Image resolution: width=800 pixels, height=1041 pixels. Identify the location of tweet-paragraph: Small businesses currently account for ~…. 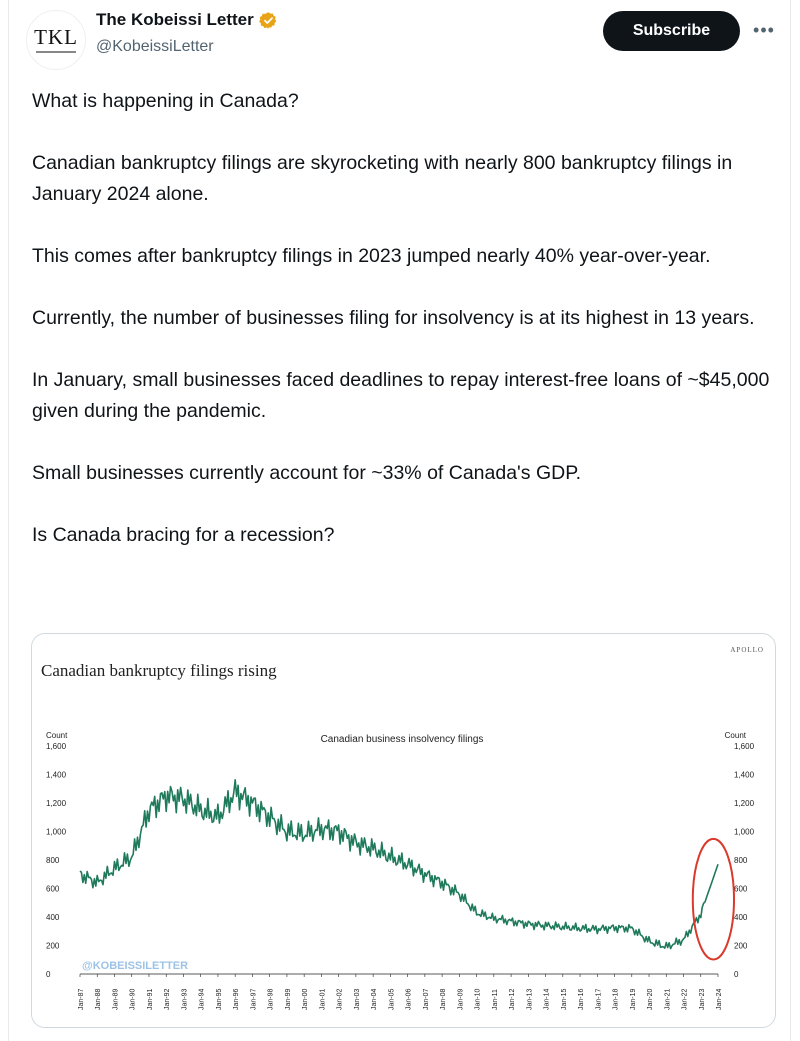
(307, 473).